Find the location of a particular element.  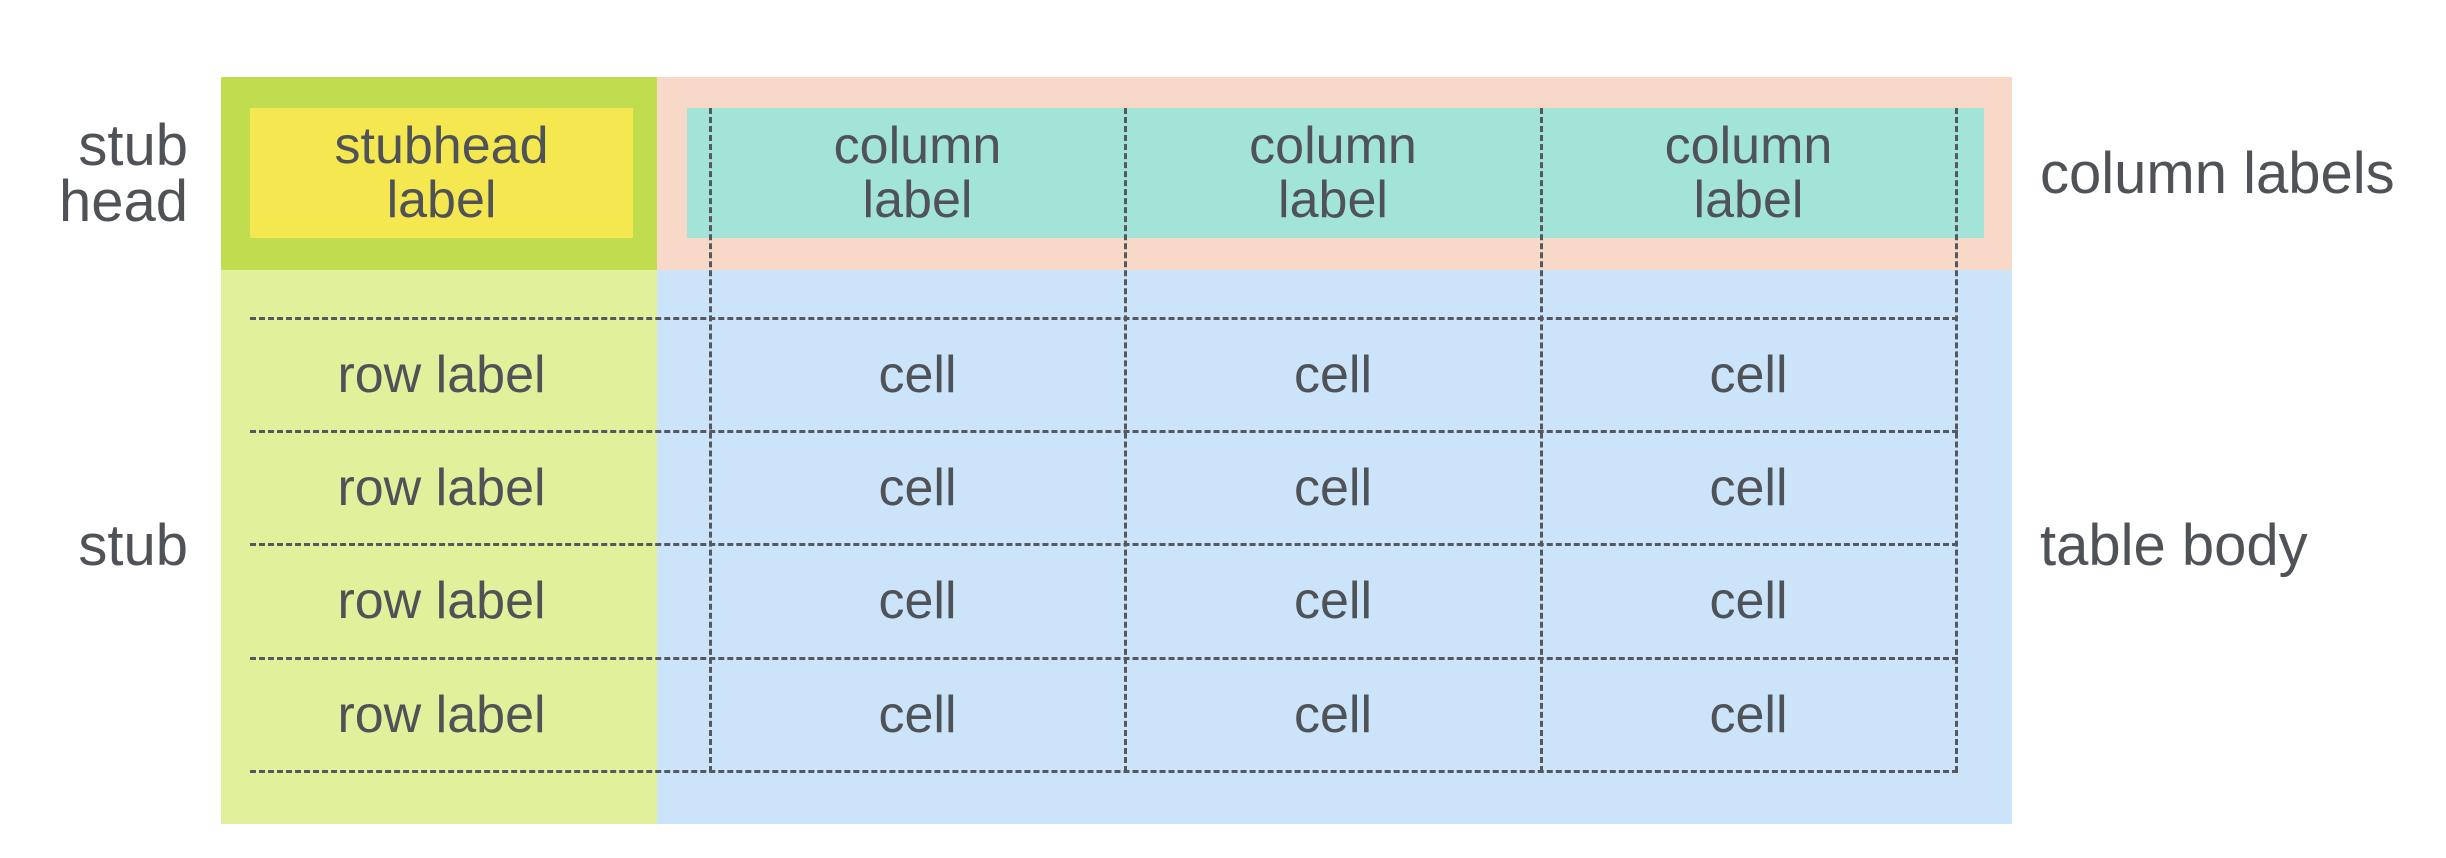

cell-r4-c3: cell is located at coordinates (1748, 714).